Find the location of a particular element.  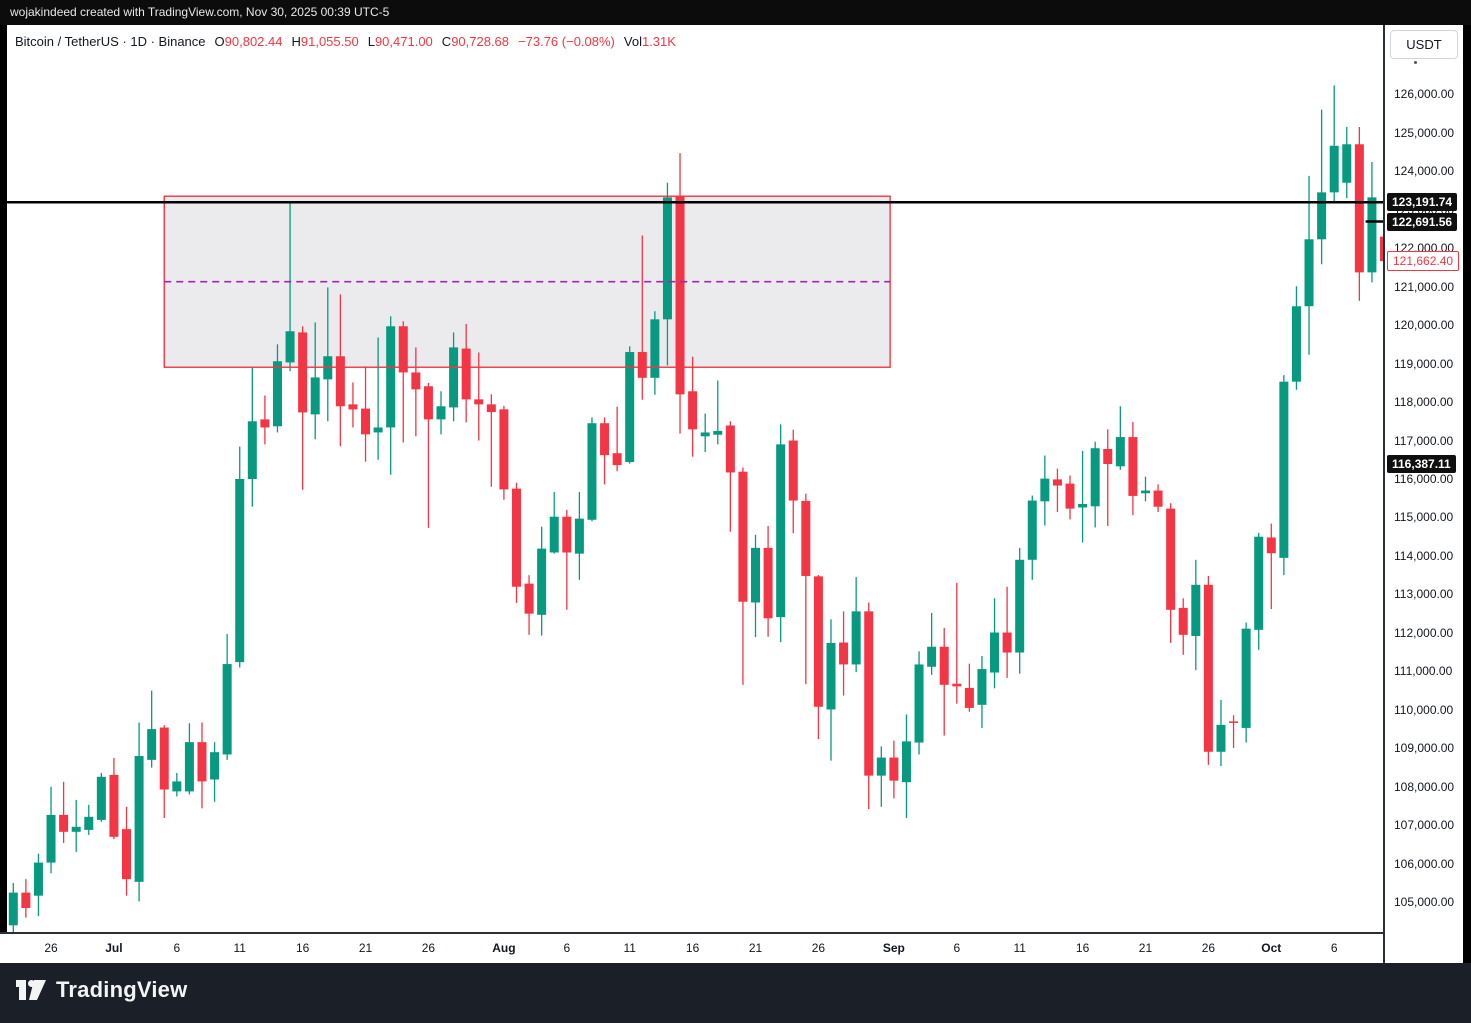

ohlc-close: C90,728.68 is located at coordinates (475, 41).